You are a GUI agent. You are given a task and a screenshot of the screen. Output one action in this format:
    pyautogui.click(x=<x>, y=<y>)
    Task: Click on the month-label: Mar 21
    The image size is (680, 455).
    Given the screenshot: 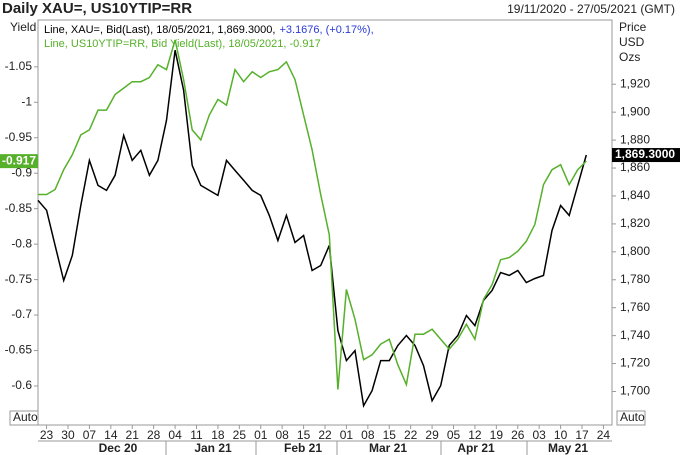 What is the action you would take?
    pyautogui.click(x=388, y=448)
    